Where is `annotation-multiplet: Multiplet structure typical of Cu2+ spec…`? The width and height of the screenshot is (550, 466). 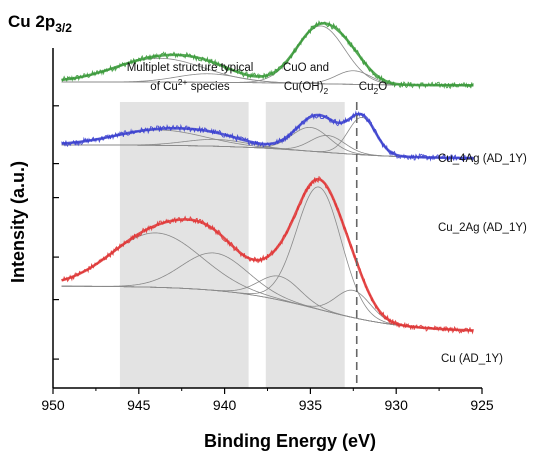 annotation-multiplet: Multiplet structure typical of Cu2+ spec… is located at coordinates (190, 77).